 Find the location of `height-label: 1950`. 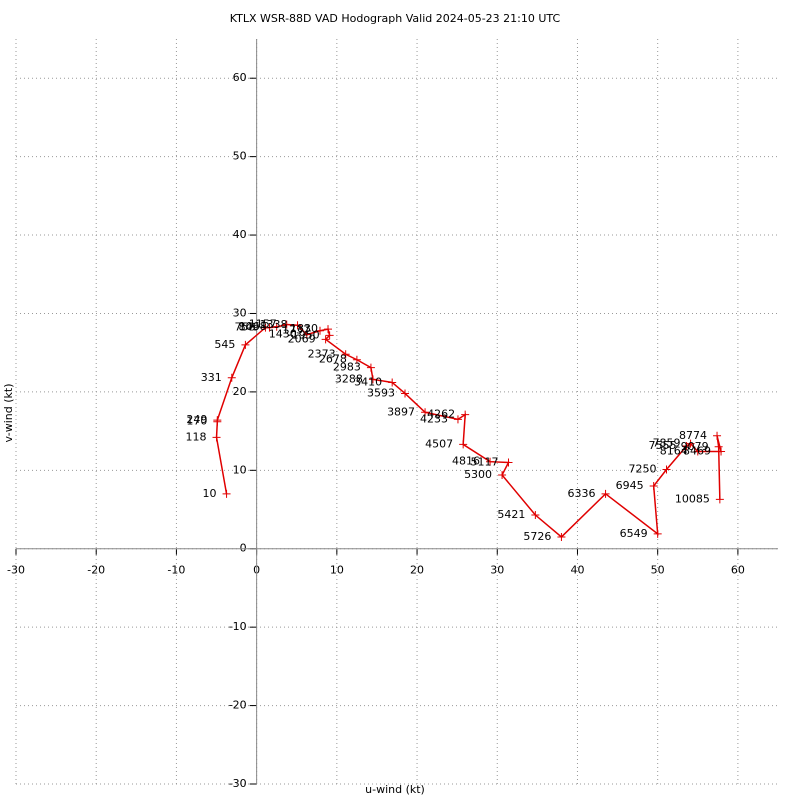

height-label: 1950 is located at coordinates (306, 334).